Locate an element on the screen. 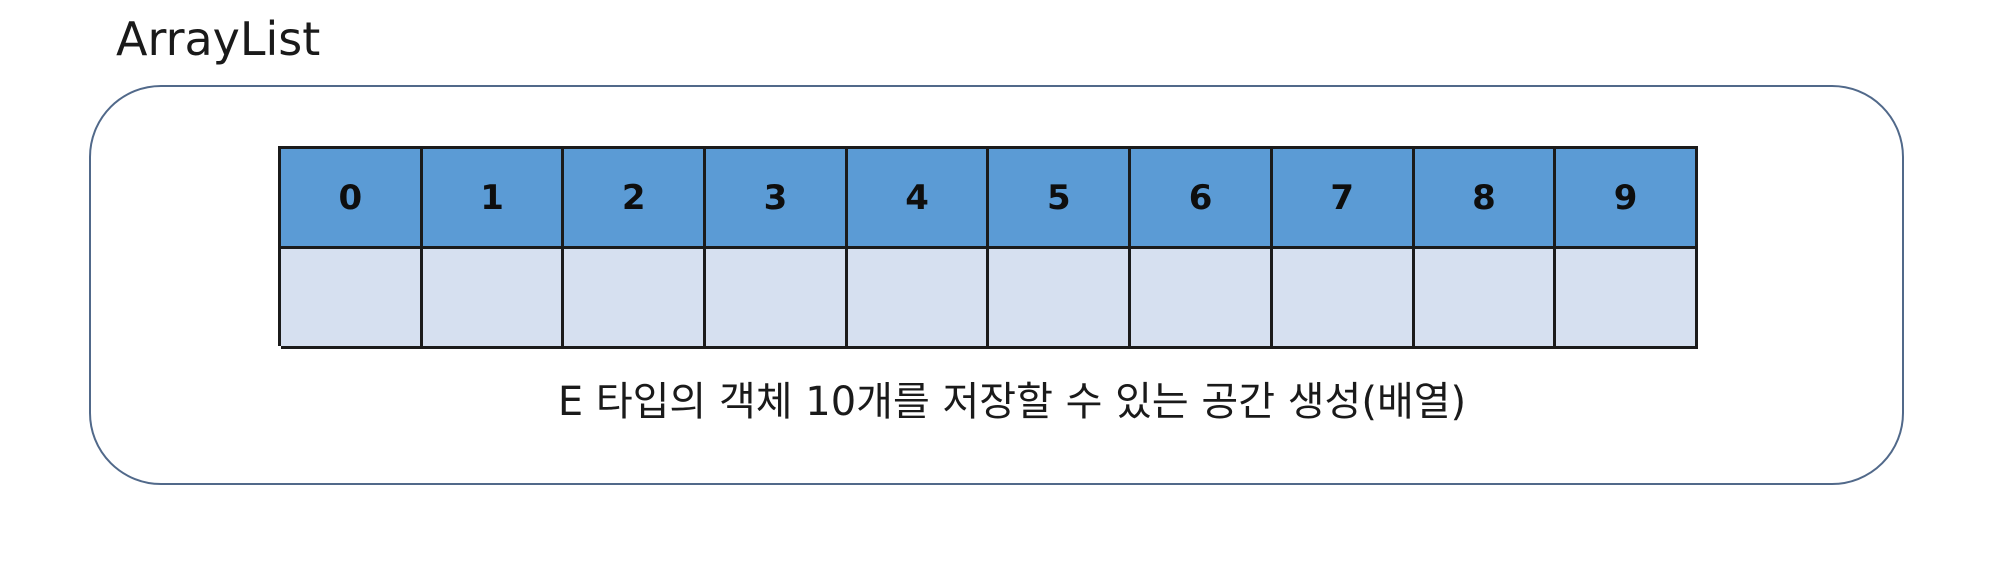 This screenshot has height=578, width=2000. array-index-cell: 2 is located at coordinates (635, 199).